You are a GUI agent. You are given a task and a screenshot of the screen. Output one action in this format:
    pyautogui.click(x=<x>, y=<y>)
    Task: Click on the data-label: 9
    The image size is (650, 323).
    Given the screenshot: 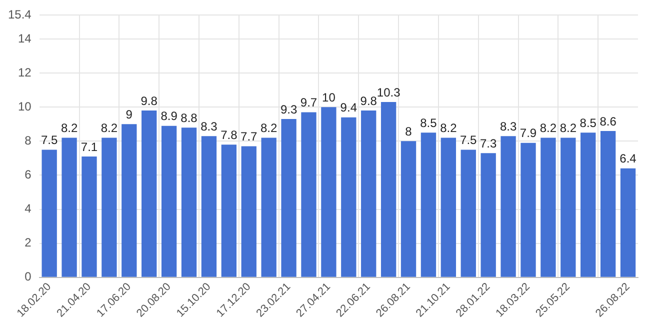 What is the action you would take?
    pyautogui.click(x=129, y=114)
    